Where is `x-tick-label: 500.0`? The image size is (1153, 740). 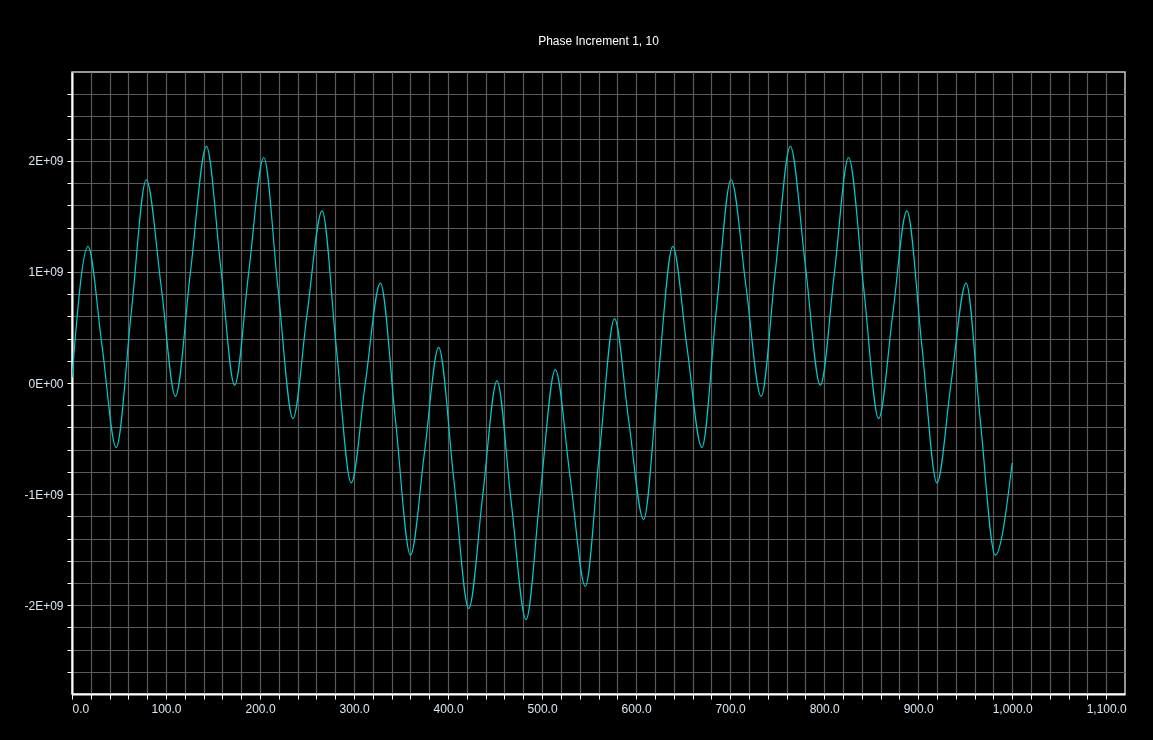 x-tick-label: 500.0 is located at coordinates (542, 708).